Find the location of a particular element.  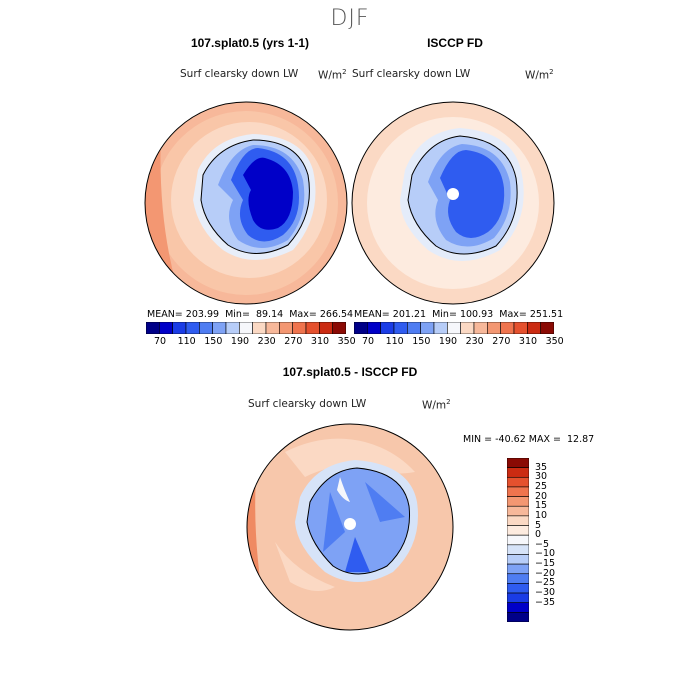

diff-colorbar-tick-label: −20 is located at coordinates (545, 573).